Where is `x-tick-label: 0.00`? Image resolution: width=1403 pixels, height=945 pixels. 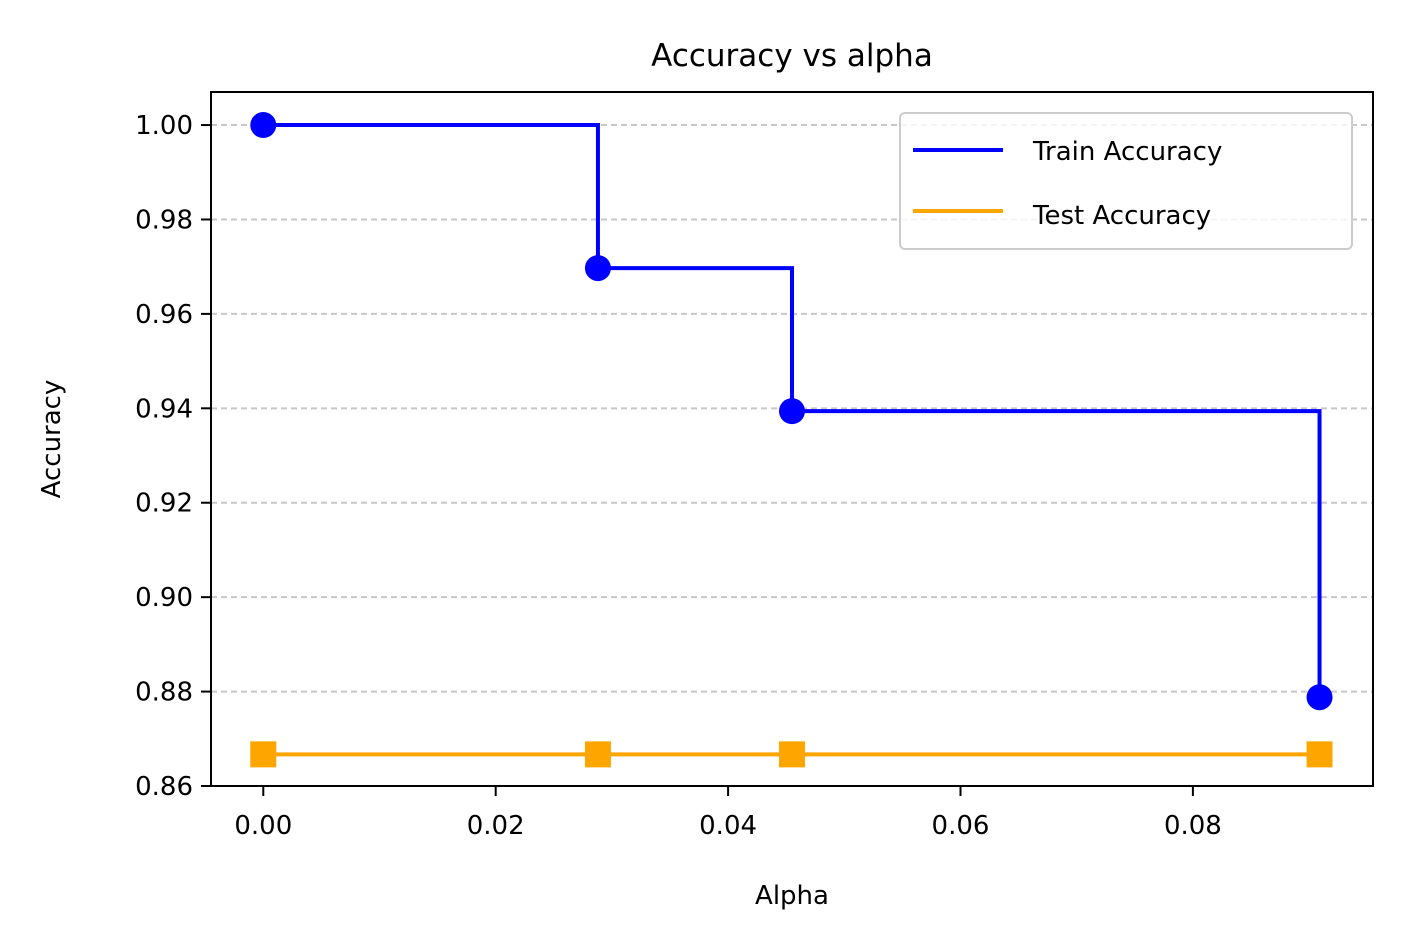
x-tick-label: 0.00 is located at coordinates (263, 826).